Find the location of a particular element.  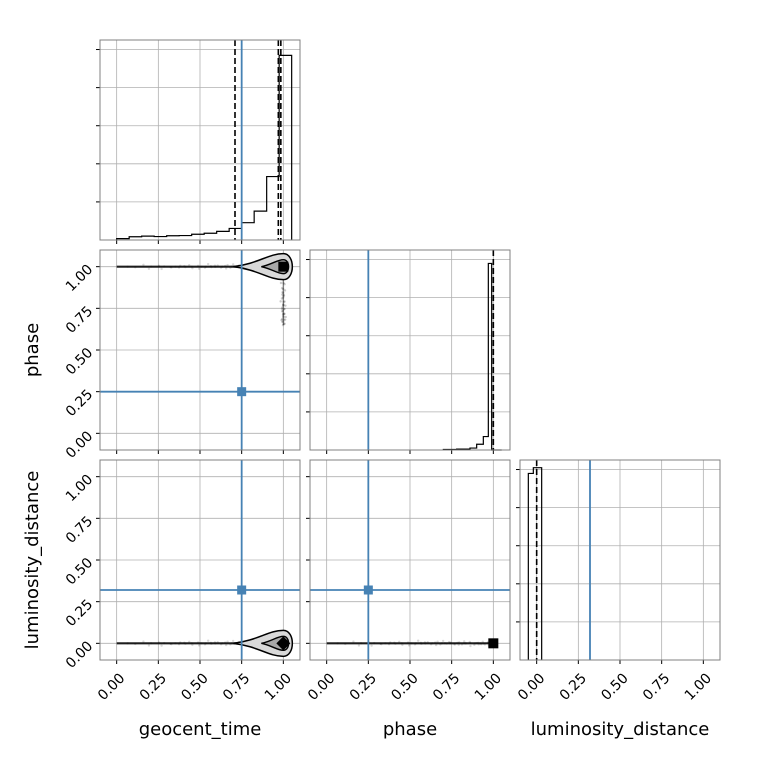

x-axis-label-phase: phase is located at coordinates (410, 729).